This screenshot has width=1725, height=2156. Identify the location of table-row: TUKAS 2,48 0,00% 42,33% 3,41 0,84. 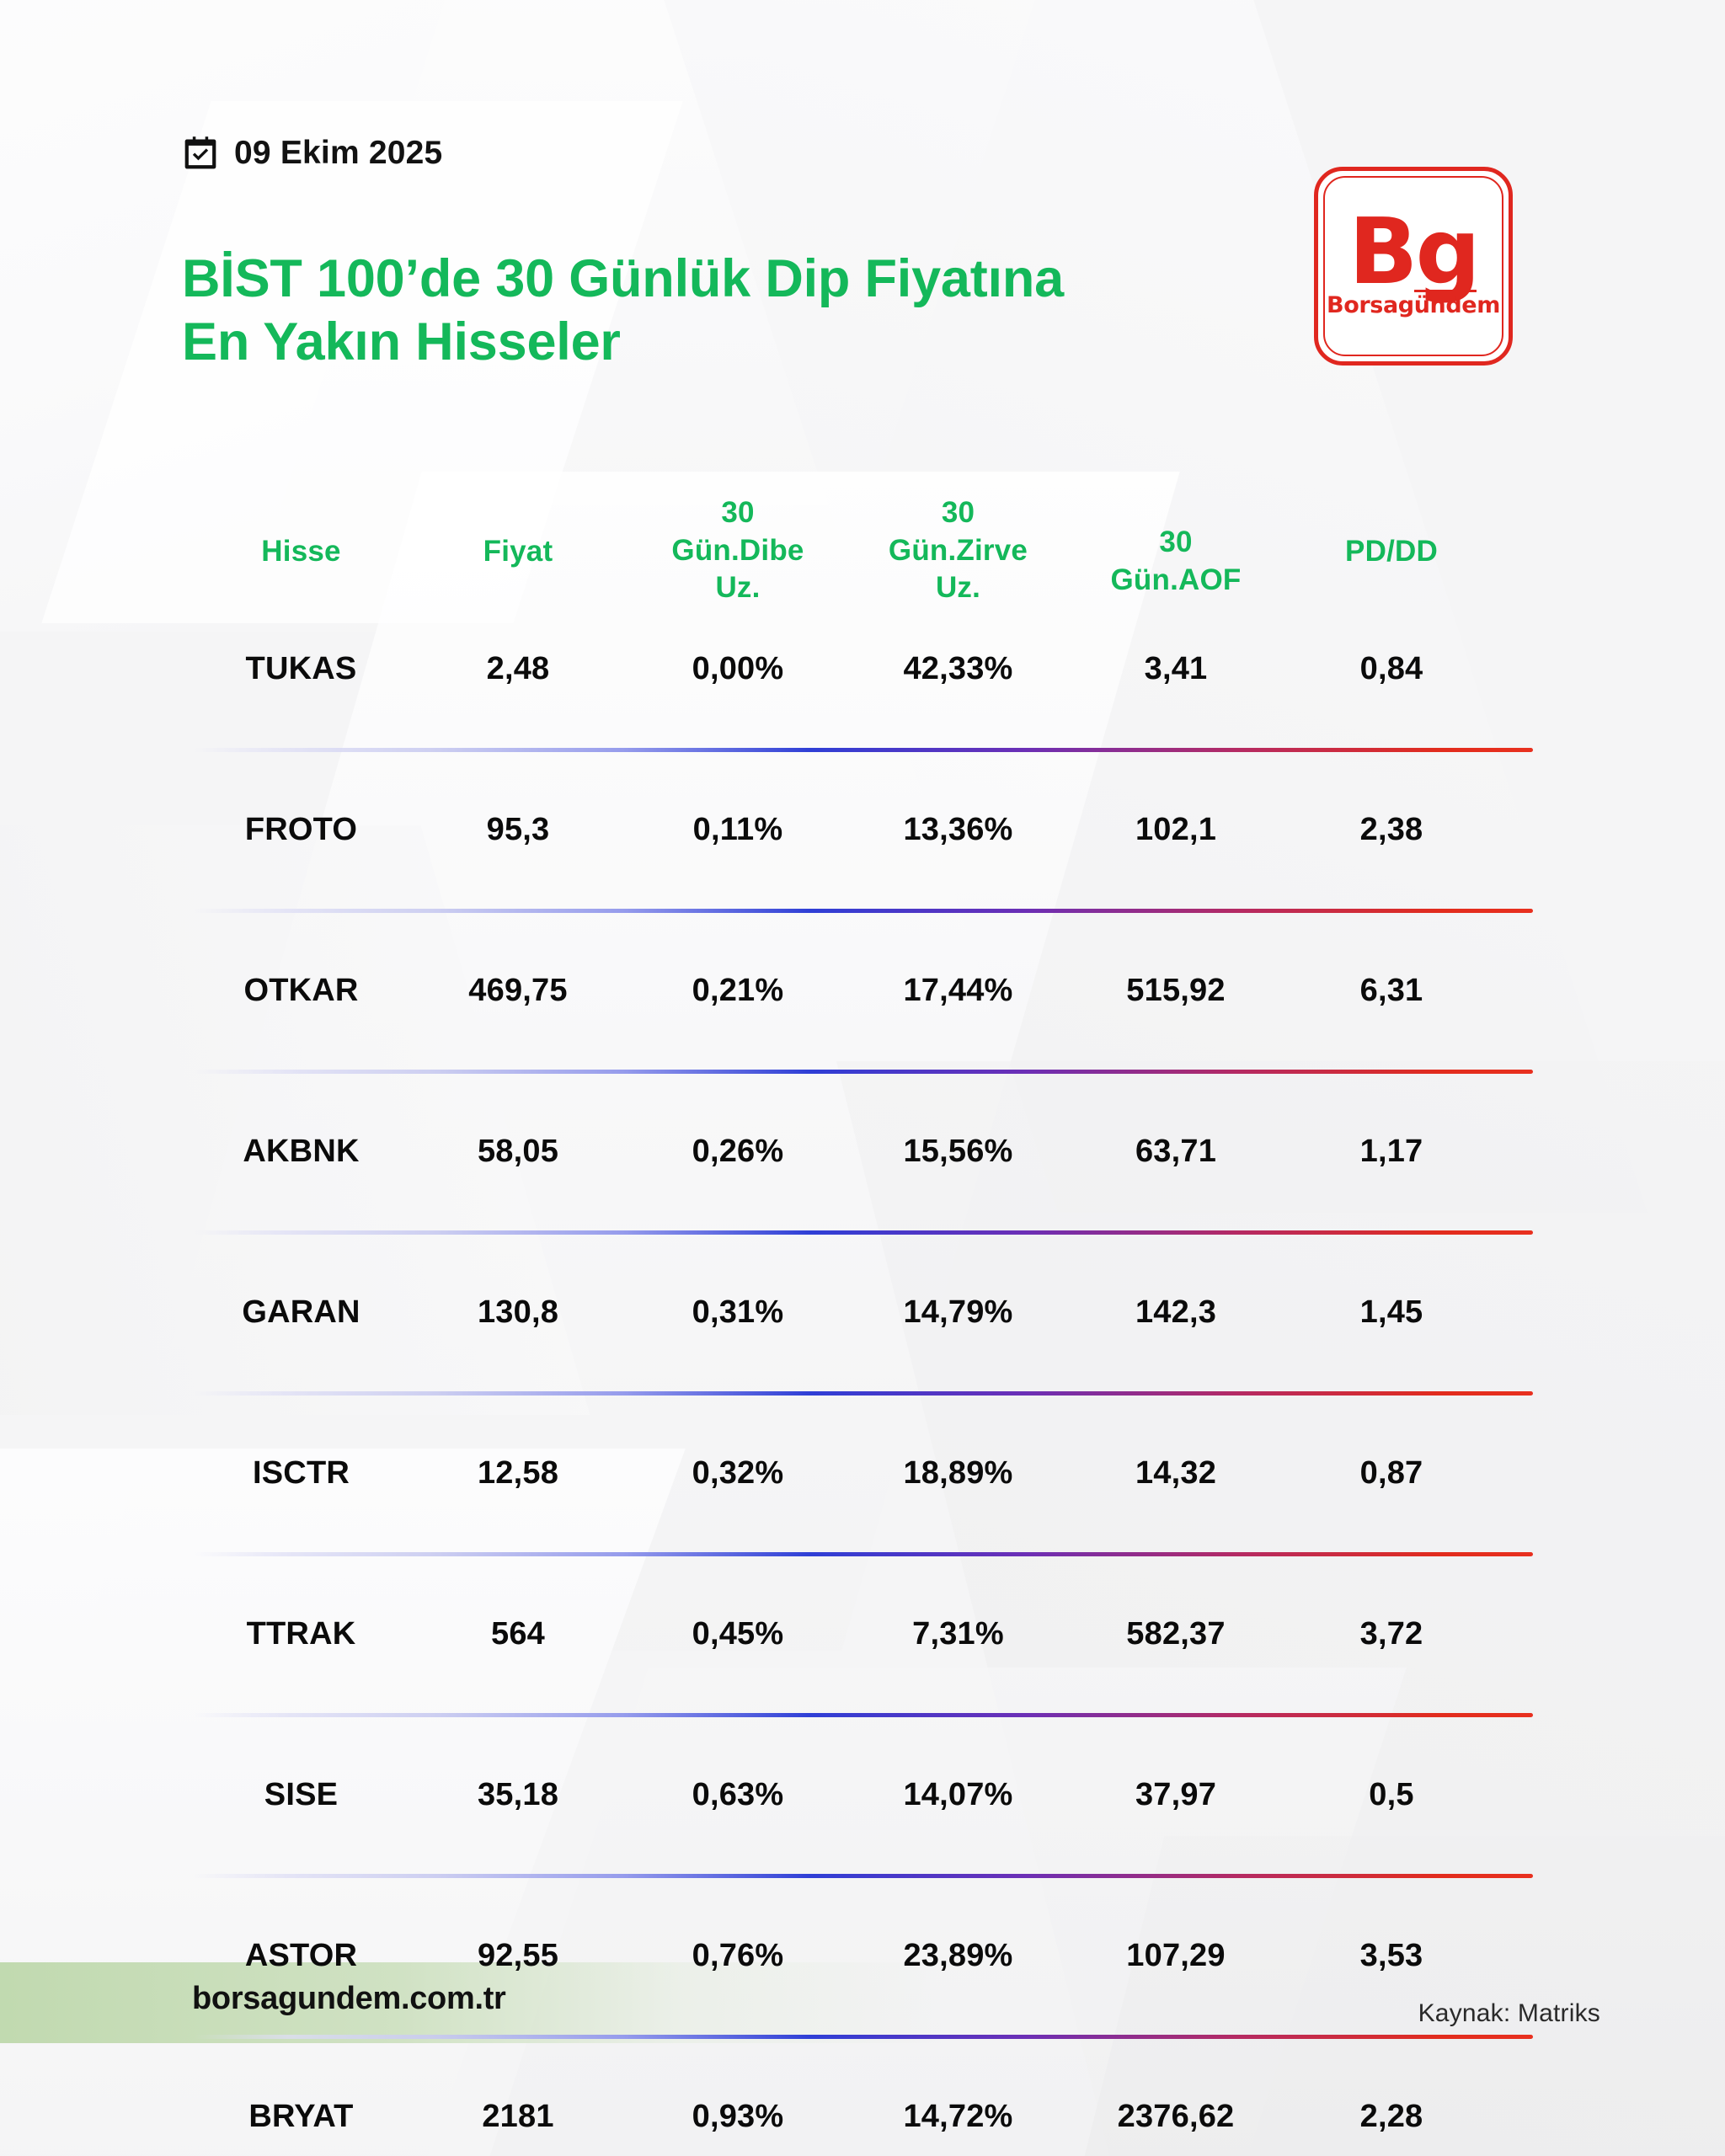
(863, 669).